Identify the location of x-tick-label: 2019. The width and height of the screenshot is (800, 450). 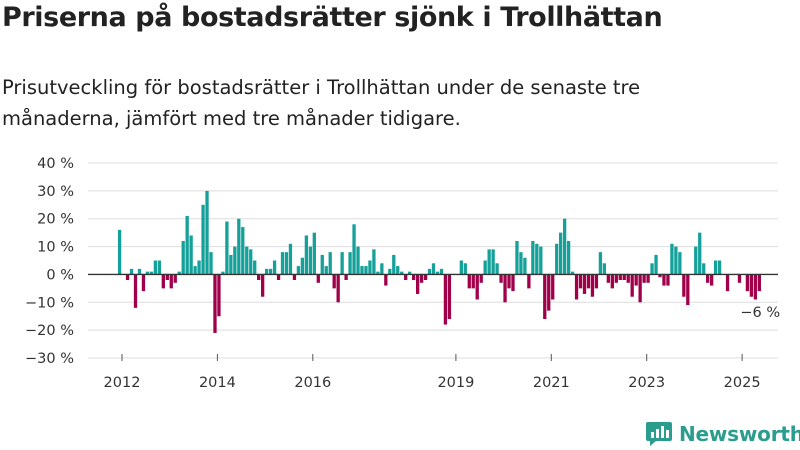
(455, 383).